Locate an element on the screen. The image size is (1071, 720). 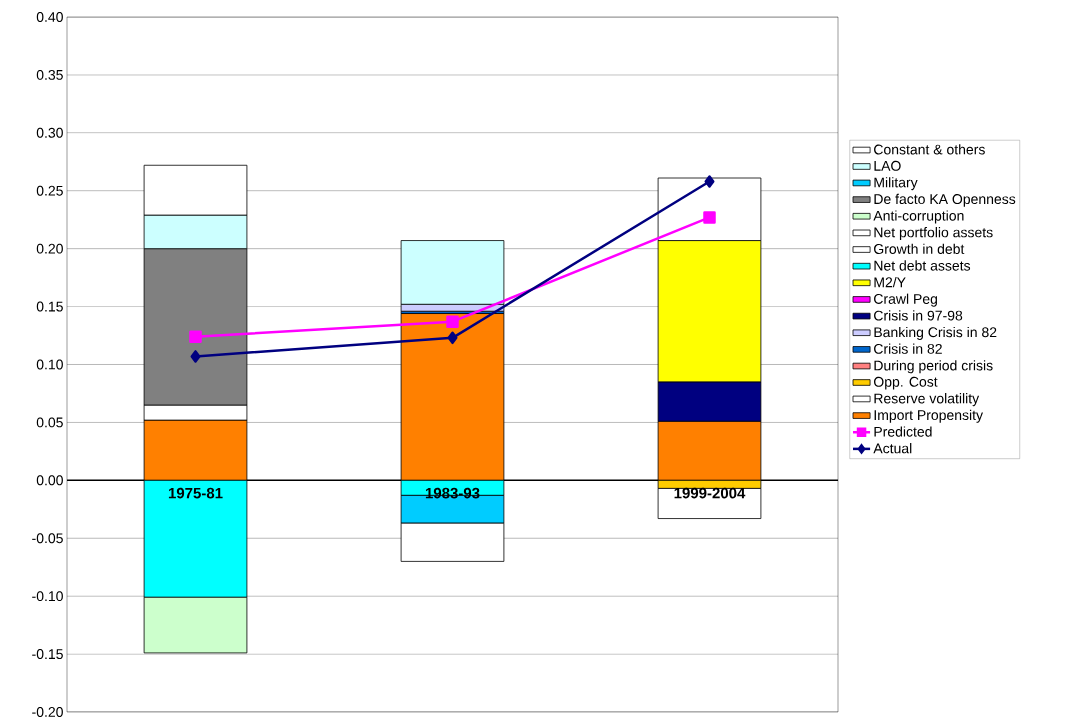
legend-label: LAO is located at coordinates (887, 165).